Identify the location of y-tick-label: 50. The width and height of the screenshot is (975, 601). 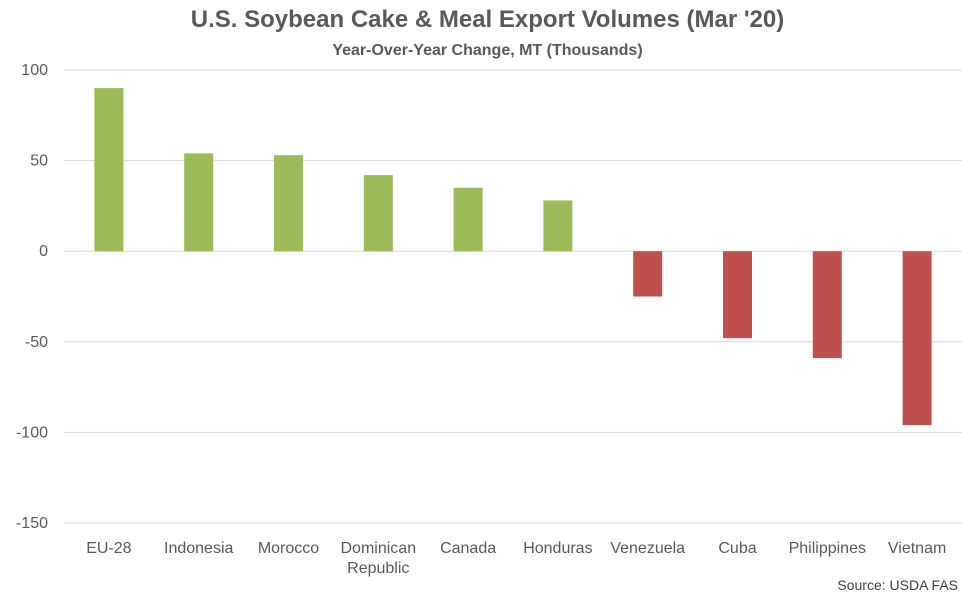
(39, 161).